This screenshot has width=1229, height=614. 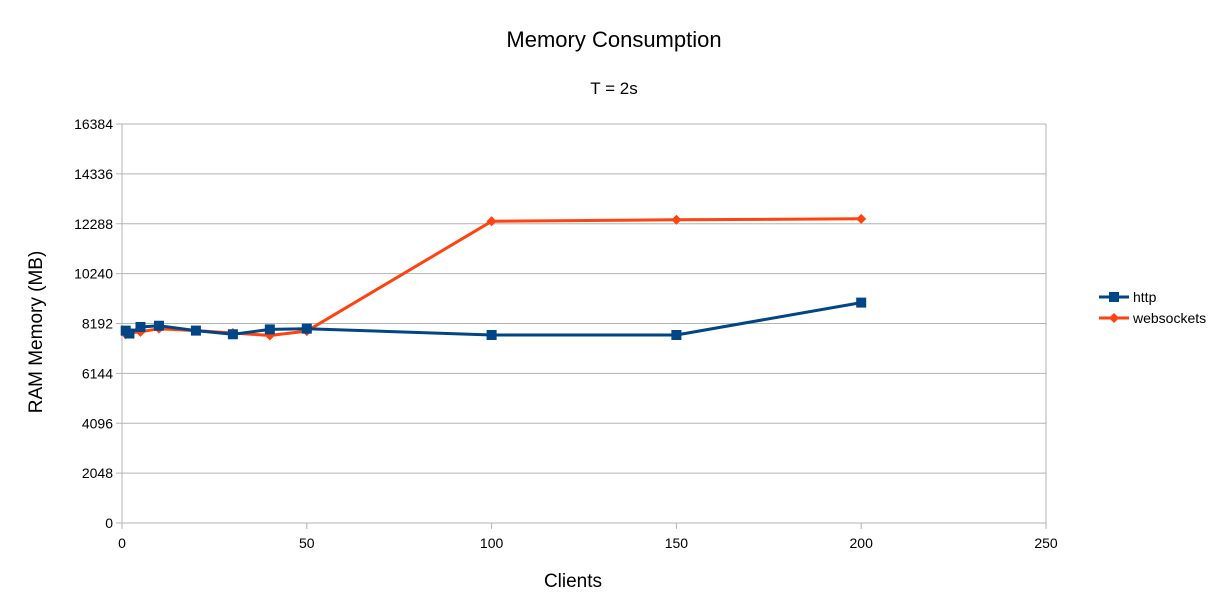 I want to click on y-tick-label: 6144, so click(x=97, y=373).